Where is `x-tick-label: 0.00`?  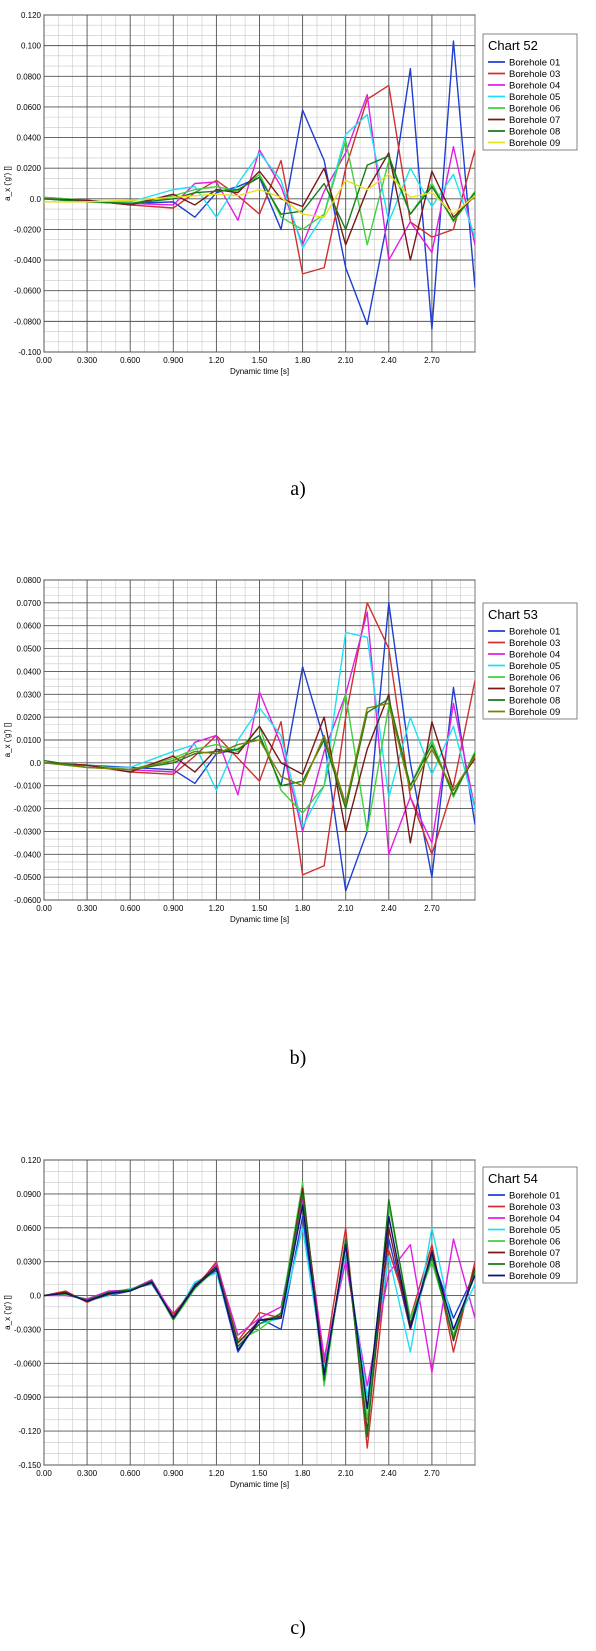
x-tick-label: 0.00 is located at coordinates (44, 360).